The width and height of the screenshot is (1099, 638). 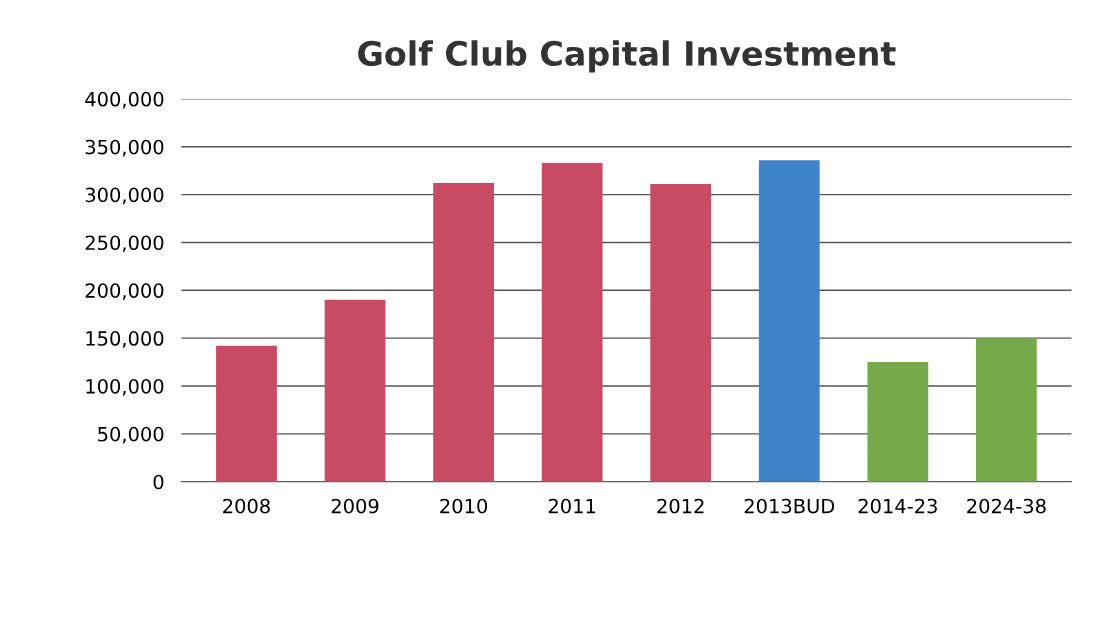 I want to click on y-tick-label: 400,000, so click(x=124, y=100).